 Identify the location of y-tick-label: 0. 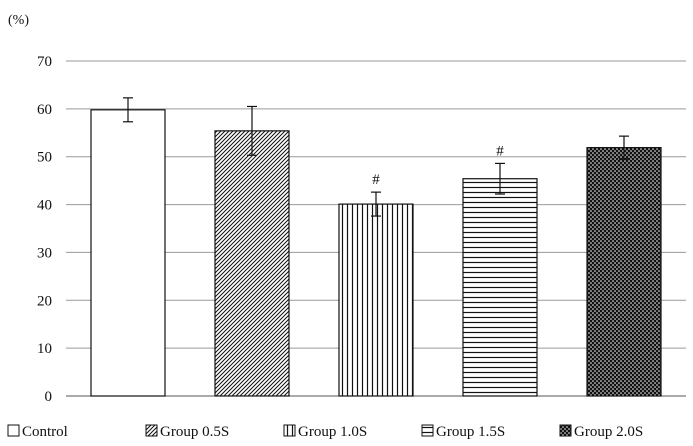
(49, 397).